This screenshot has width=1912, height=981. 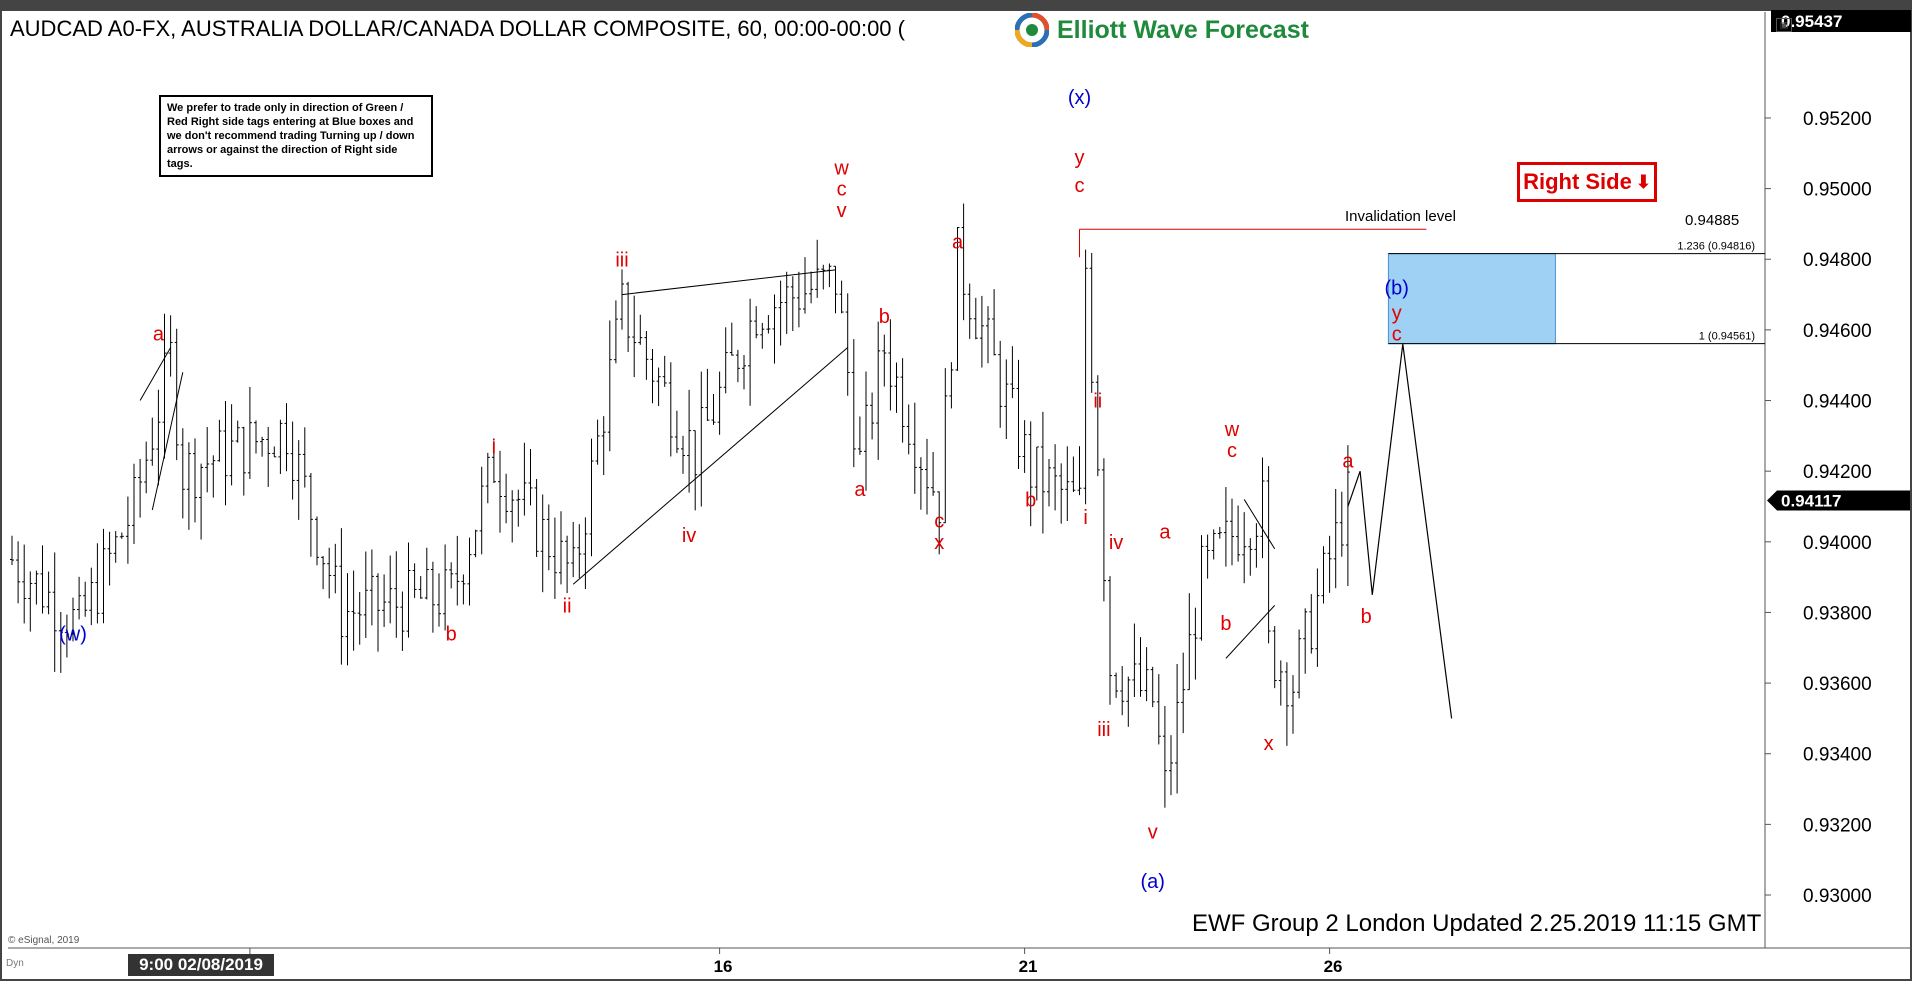 I want to click on price-tick-label: 0.94800, so click(x=1837, y=260).